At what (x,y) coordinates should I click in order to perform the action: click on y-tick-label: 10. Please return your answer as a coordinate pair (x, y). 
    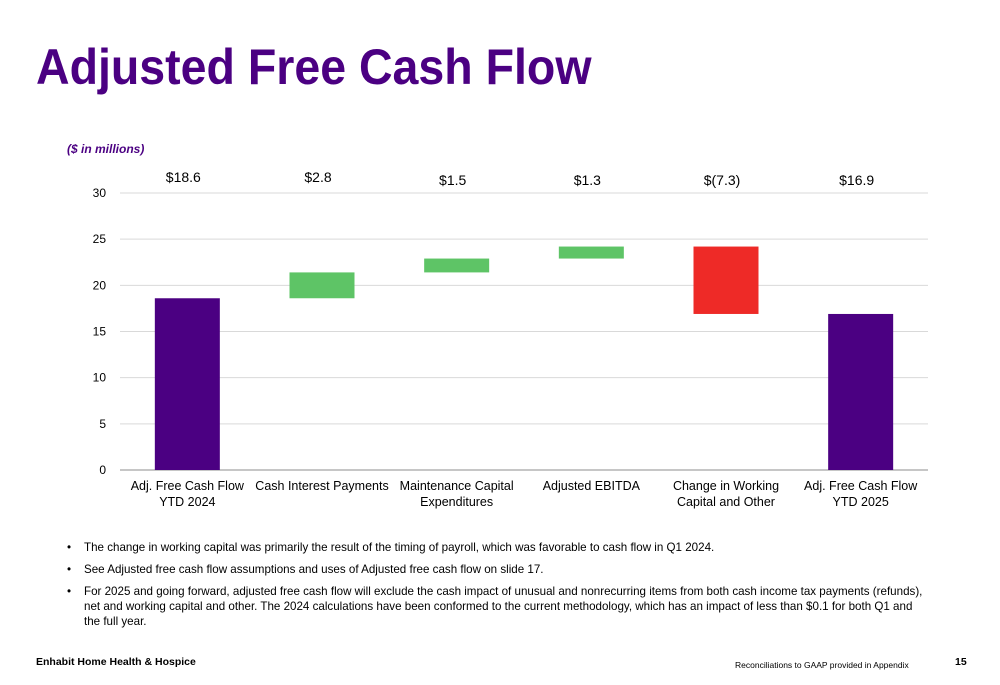
    Looking at the image, I should click on (100, 378).